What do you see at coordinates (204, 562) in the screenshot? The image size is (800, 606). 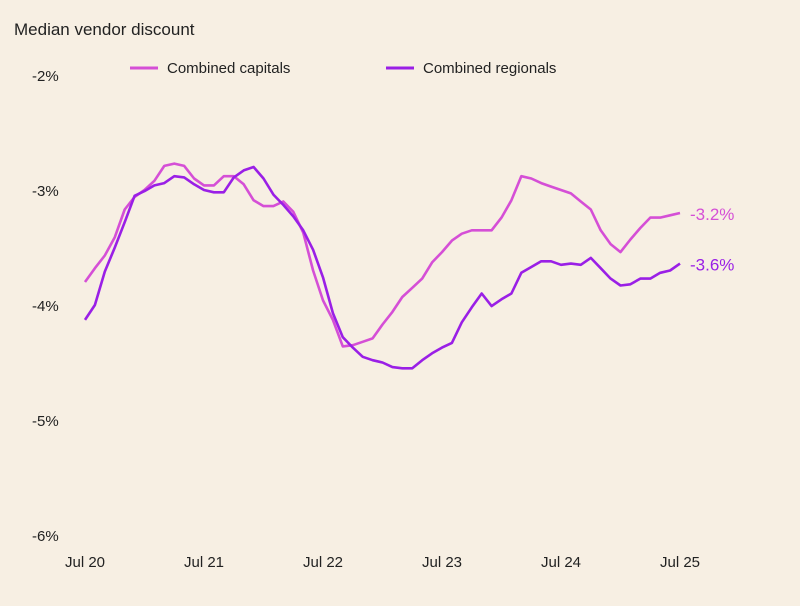 I see `x-tick-label: Jul 21` at bounding box center [204, 562].